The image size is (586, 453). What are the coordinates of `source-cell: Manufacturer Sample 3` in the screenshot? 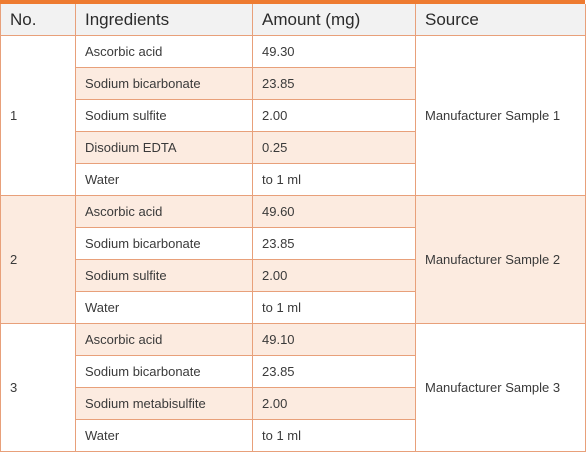 It's located at (500, 387).